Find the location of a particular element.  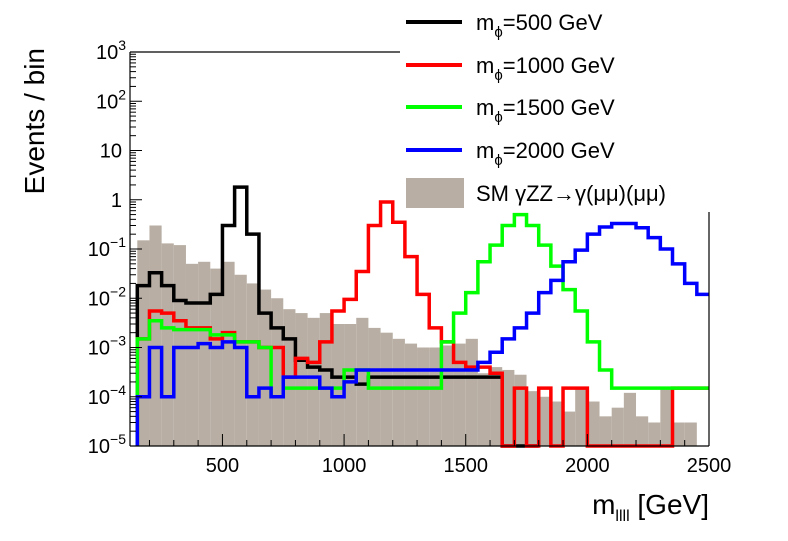

x-tick-label-0: 500 is located at coordinates (222, 466).